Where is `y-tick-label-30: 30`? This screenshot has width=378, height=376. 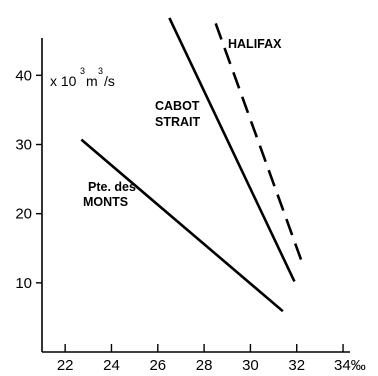 y-tick-label-30: 30 is located at coordinates (23, 145).